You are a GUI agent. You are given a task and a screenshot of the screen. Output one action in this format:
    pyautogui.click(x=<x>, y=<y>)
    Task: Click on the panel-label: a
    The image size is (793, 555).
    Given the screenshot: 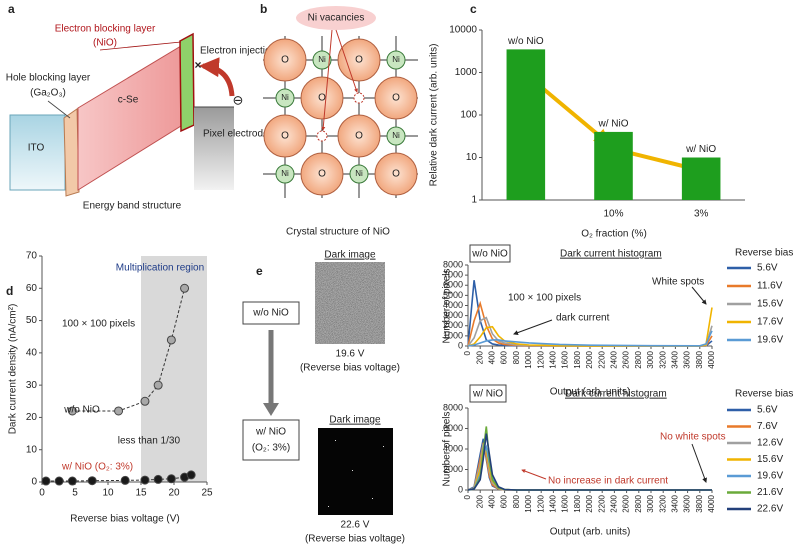 What is the action you would take?
    pyautogui.click(x=11, y=9)
    